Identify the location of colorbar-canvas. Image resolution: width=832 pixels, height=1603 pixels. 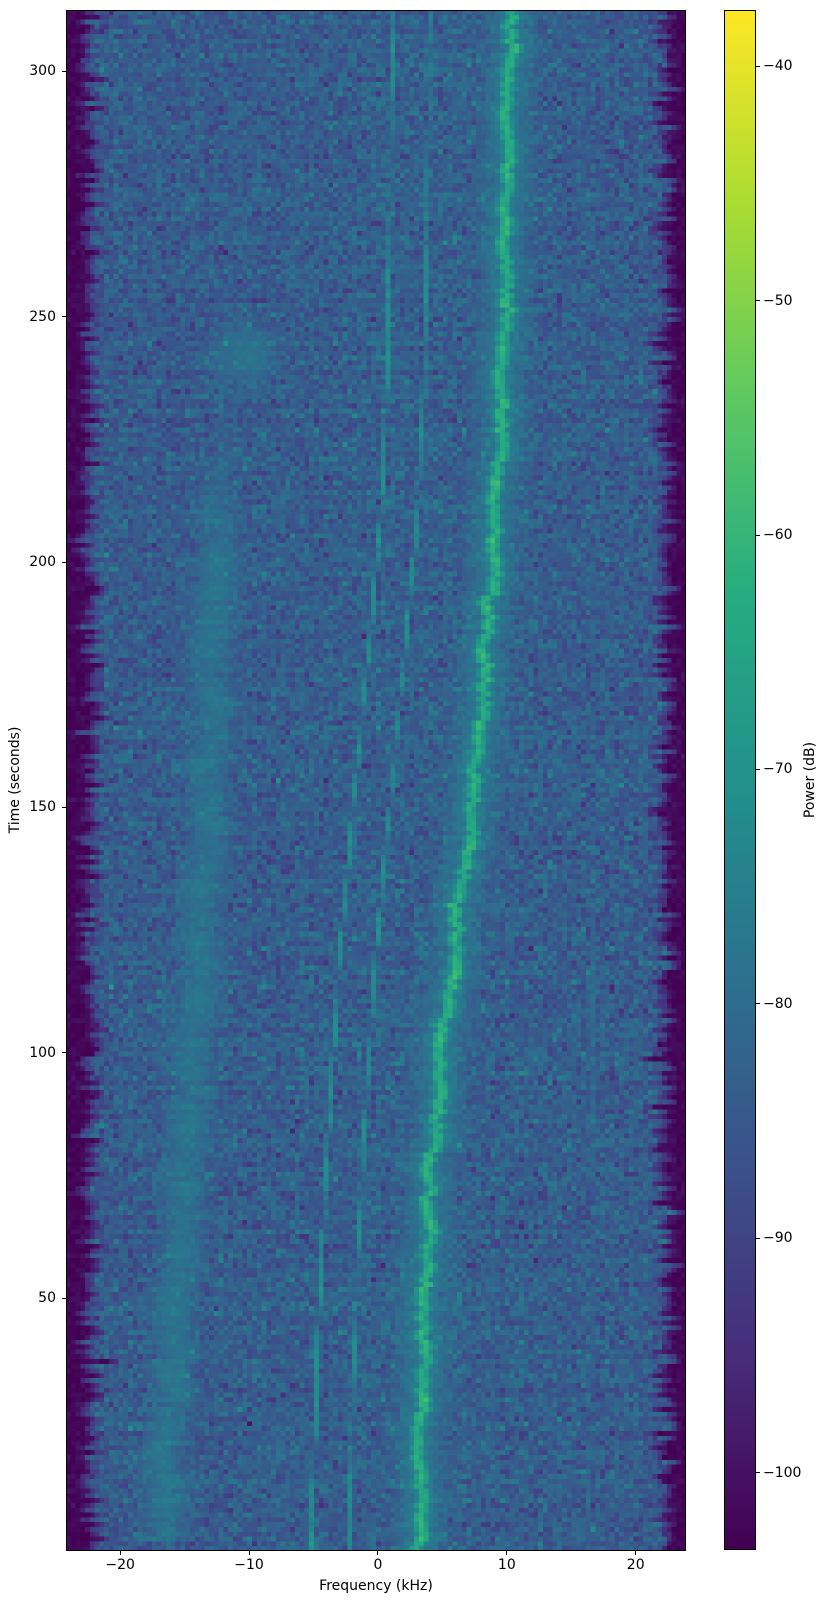
(740, 780).